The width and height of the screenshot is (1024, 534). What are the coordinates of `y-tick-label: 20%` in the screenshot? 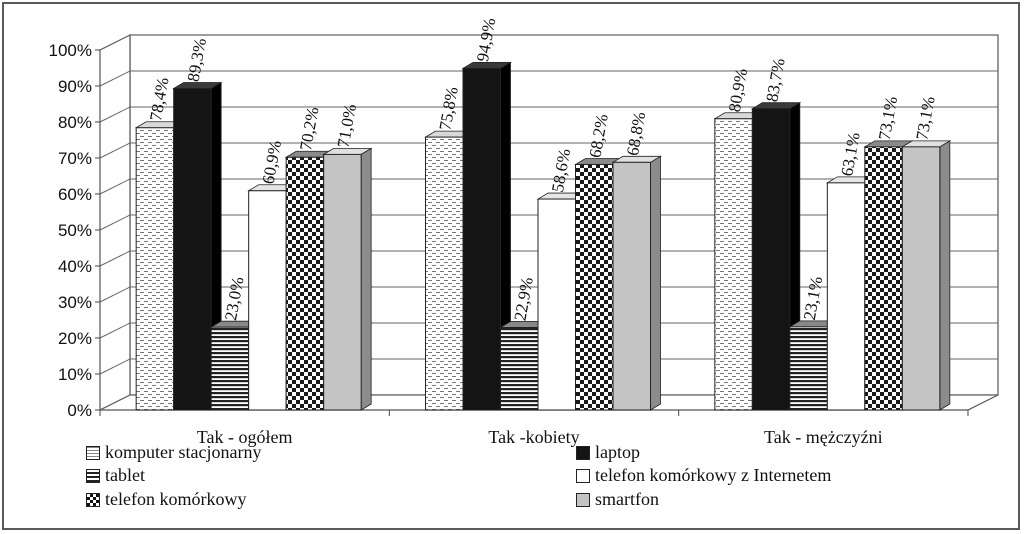 It's located at (75, 338).